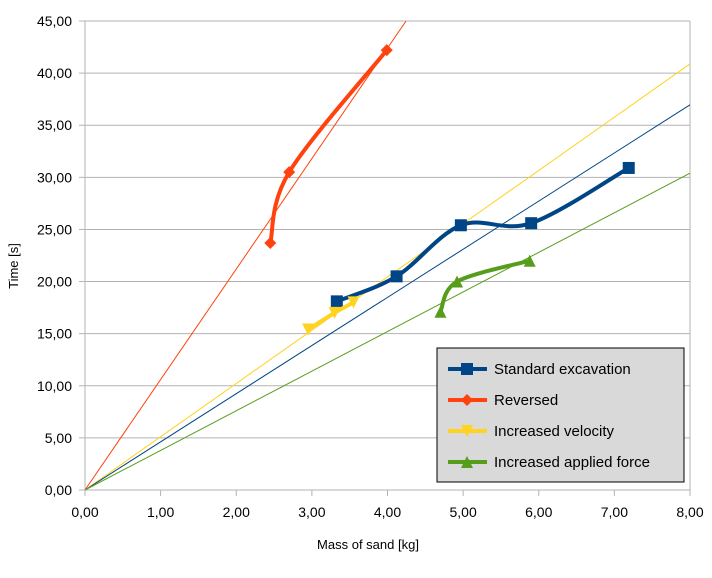  I want to click on x-axis-title: Mass of sand [kg], so click(368, 544).